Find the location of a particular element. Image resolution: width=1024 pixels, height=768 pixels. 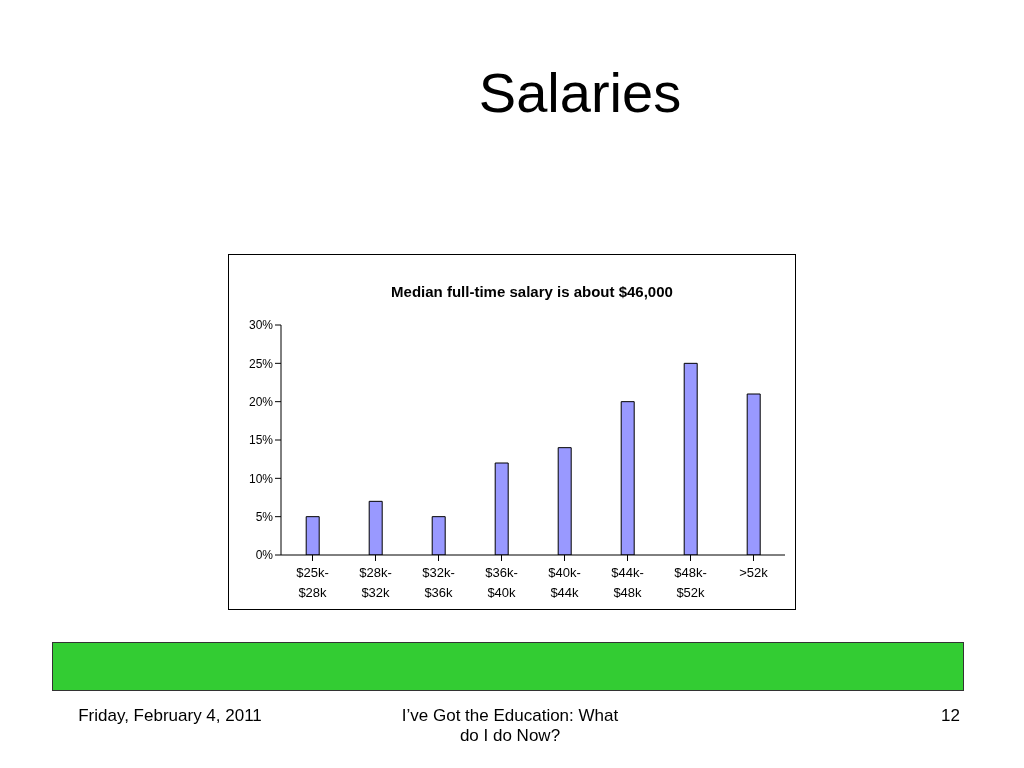

text: I’ve Got the Education: What do I do Now? is located at coordinates (510, 726).